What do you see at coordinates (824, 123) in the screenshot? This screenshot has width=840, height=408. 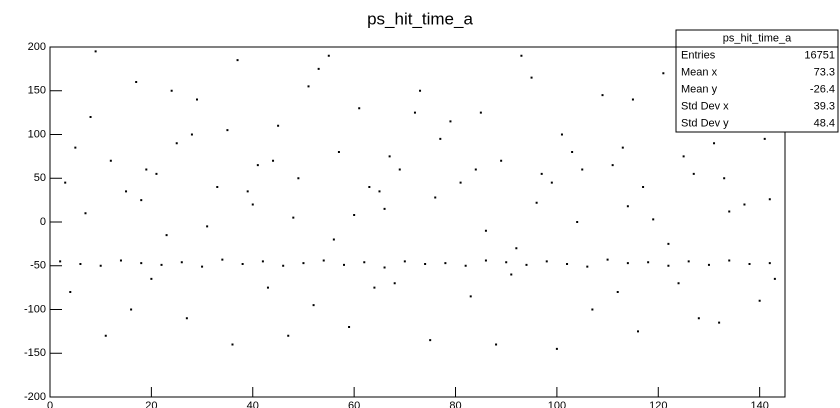 I see `stats-value: 48.4` at bounding box center [824, 123].